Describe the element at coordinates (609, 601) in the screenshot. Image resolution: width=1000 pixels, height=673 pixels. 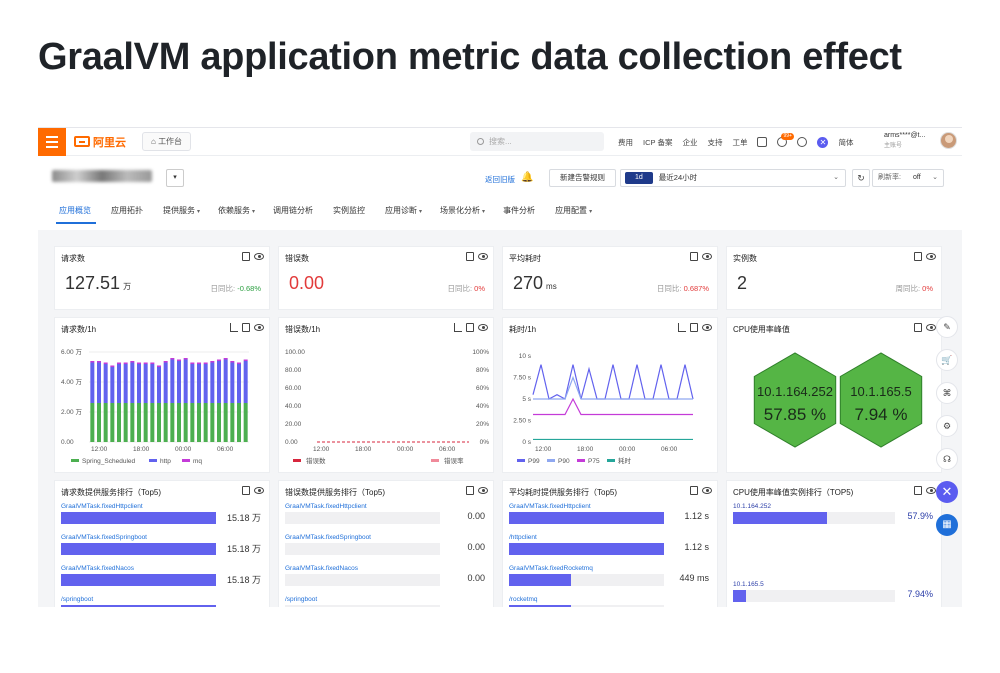
I see `rank-row: /rocketmq` at that location.